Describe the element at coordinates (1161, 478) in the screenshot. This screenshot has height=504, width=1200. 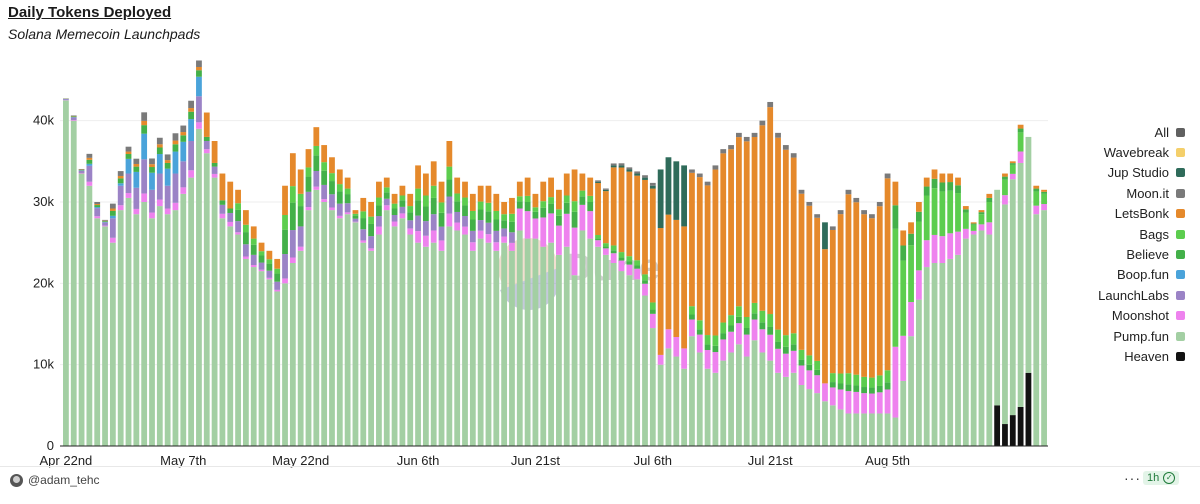
I see `refresh-badge: 1h ✓` at that location.